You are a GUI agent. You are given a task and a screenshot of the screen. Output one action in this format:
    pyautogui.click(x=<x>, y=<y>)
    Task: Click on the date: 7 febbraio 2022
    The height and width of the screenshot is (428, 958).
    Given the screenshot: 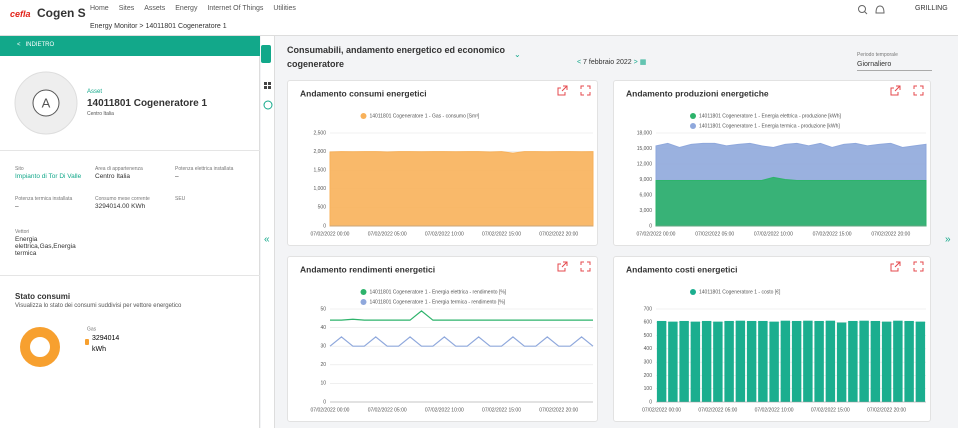 What is the action you would take?
    pyautogui.click(x=607, y=62)
    